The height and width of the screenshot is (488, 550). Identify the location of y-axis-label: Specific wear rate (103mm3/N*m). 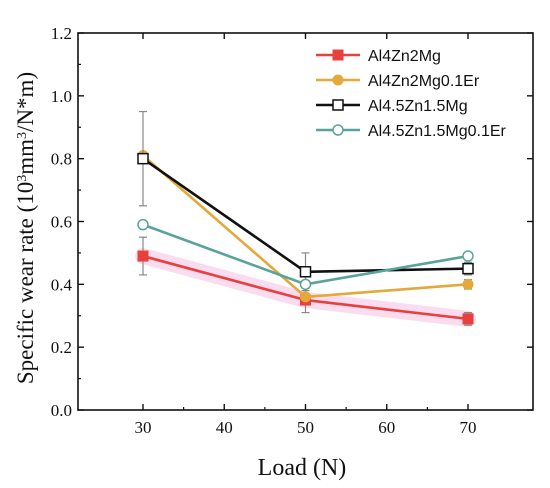
(25, 228).